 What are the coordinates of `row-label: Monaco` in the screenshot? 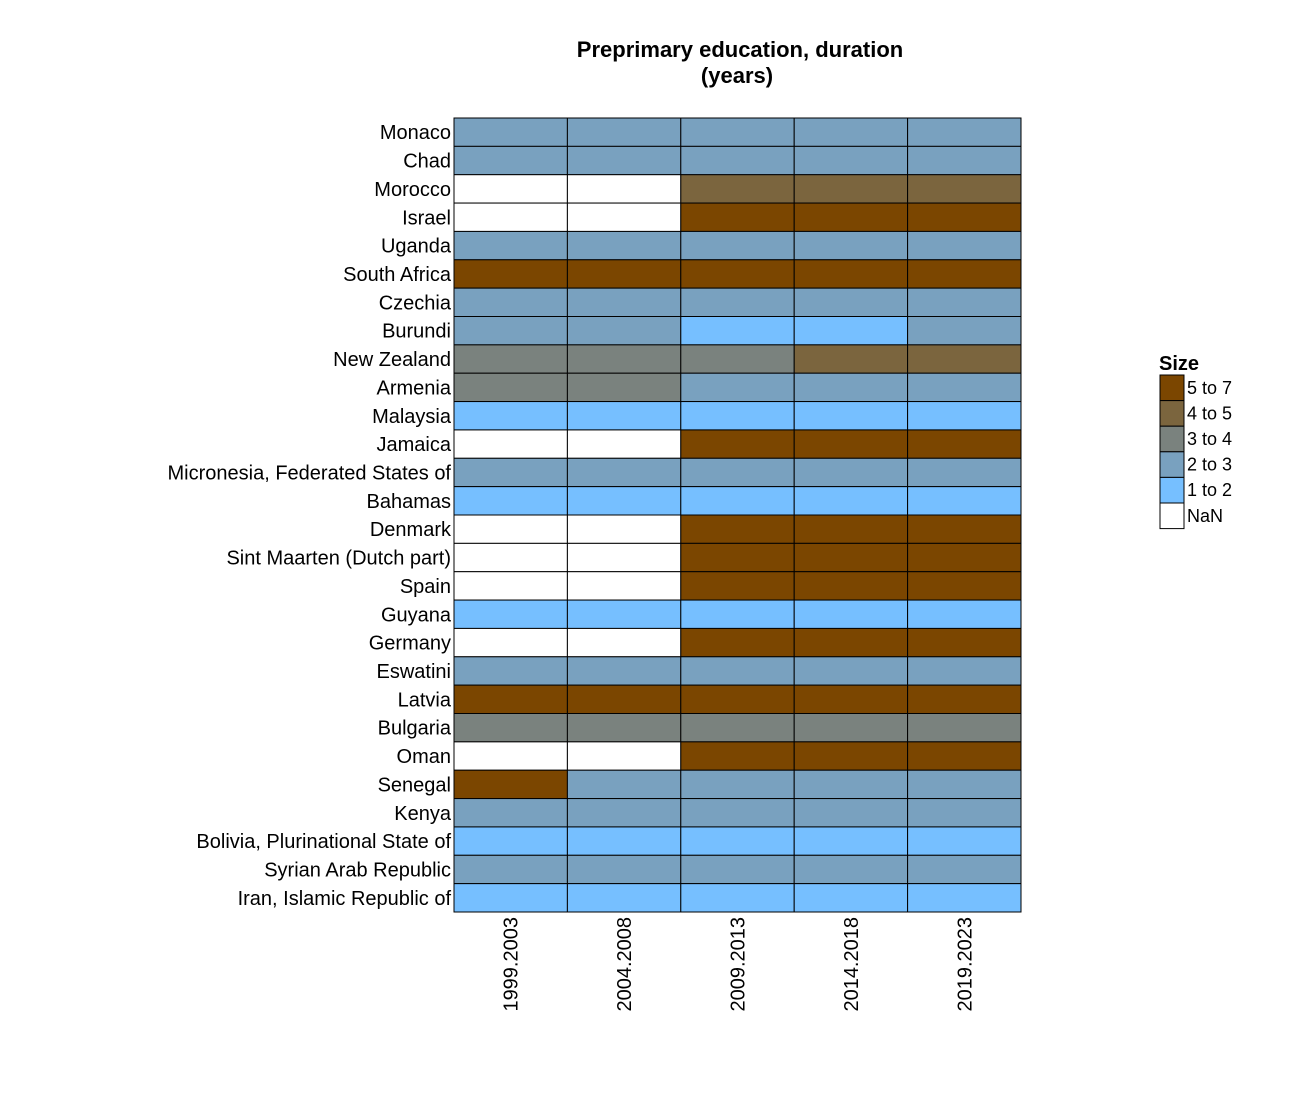 It's located at (415, 133).